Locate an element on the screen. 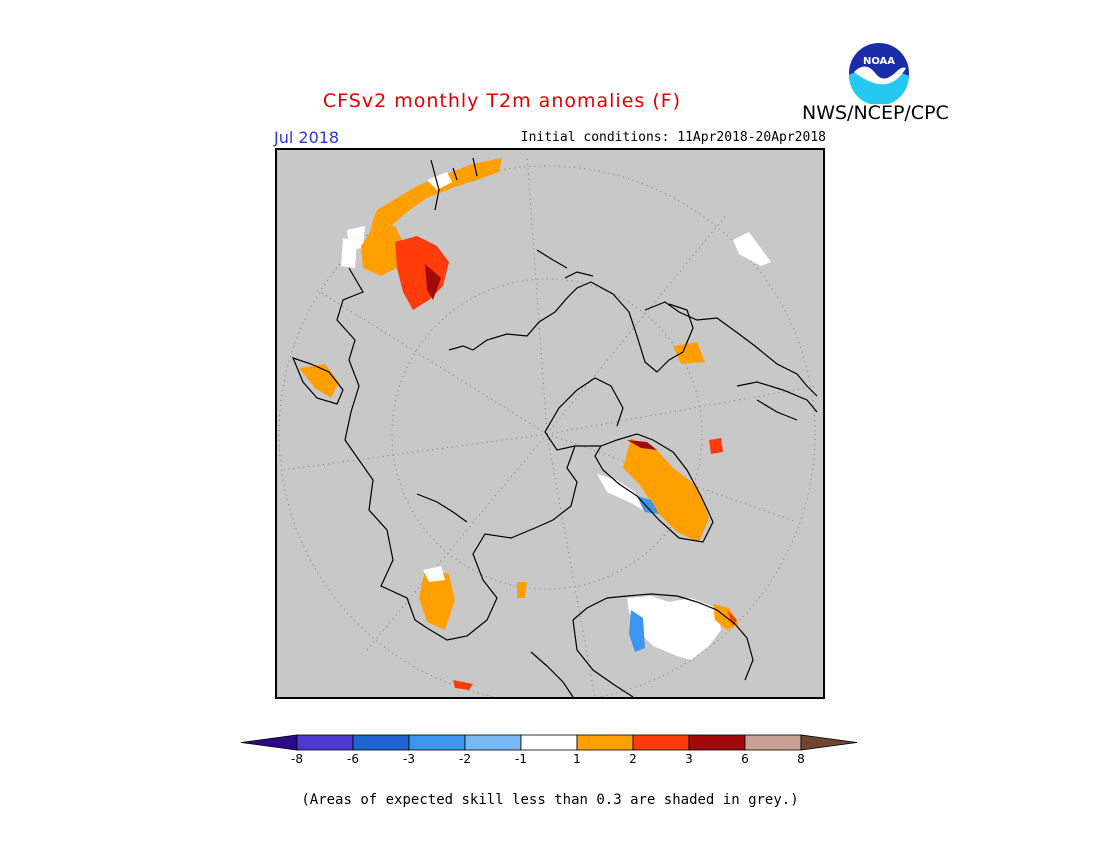  colorbar-tick-label: 2 is located at coordinates (633, 759).